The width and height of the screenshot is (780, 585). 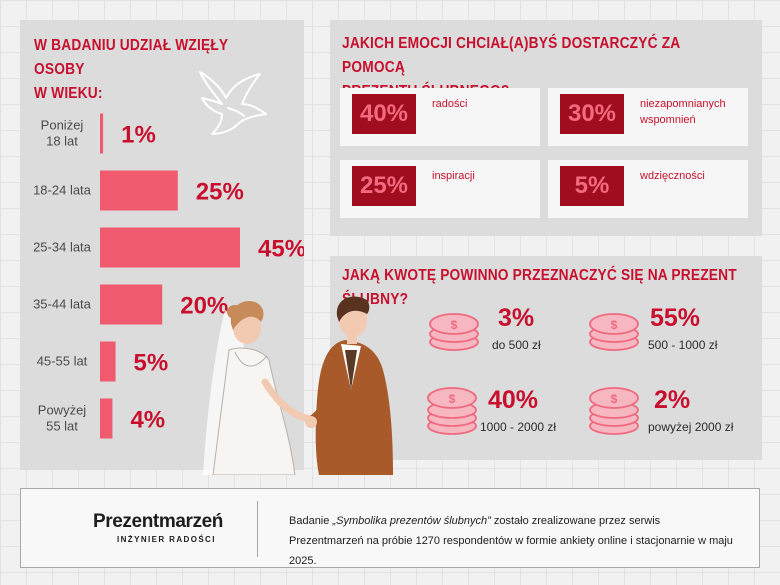 What do you see at coordinates (204, 306) in the screenshot?
I see `value-label: 20%` at bounding box center [204, 306].